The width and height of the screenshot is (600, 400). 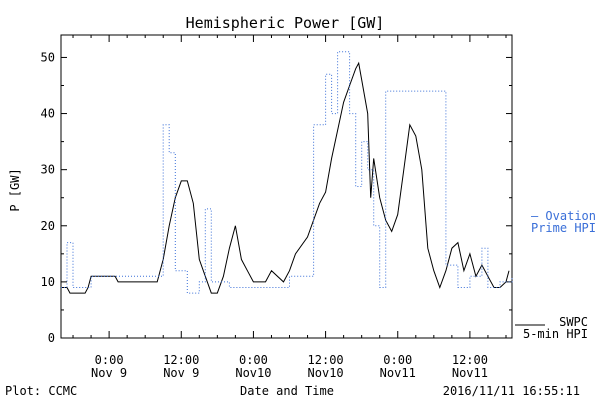 I want to click on y-tick-label: 40, so click(x=48, y=114).